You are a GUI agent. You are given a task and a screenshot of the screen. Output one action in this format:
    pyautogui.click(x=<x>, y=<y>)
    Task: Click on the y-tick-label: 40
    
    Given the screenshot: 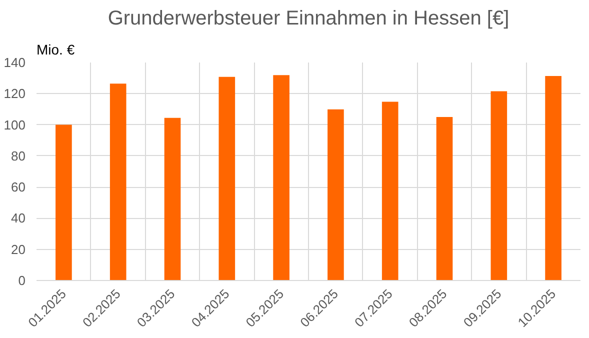 What is the action you would take?
    pyautogui.click(x=18, y=218)
    